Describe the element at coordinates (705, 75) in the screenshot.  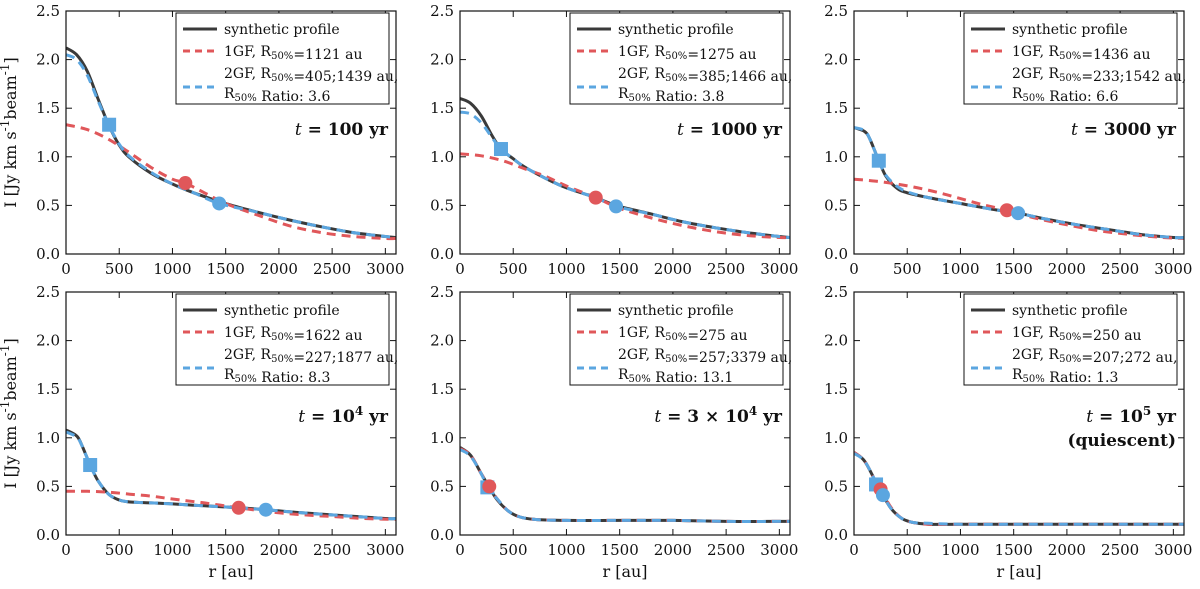
I see `legend-2gf-line1: 2GF, R50%=385;1466 au,` at that location.